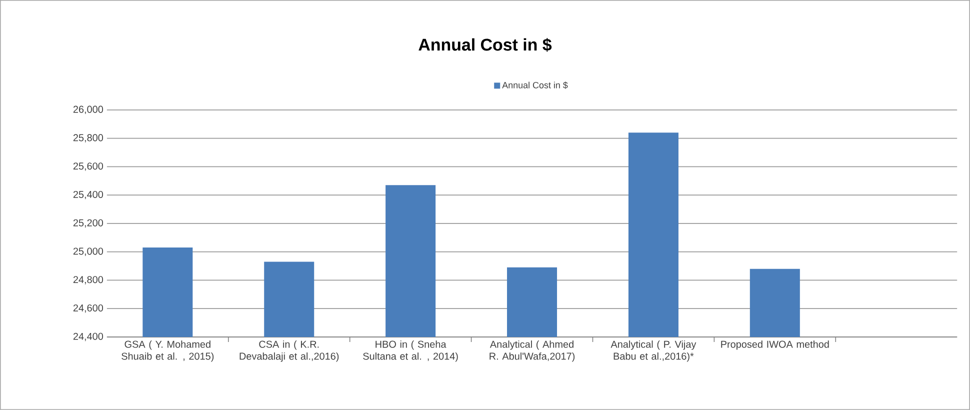  What do you see at coordinates (88, 280) in the screenshot?
I see `y-tick-label: 24,800` at bounding box center [88, 280].